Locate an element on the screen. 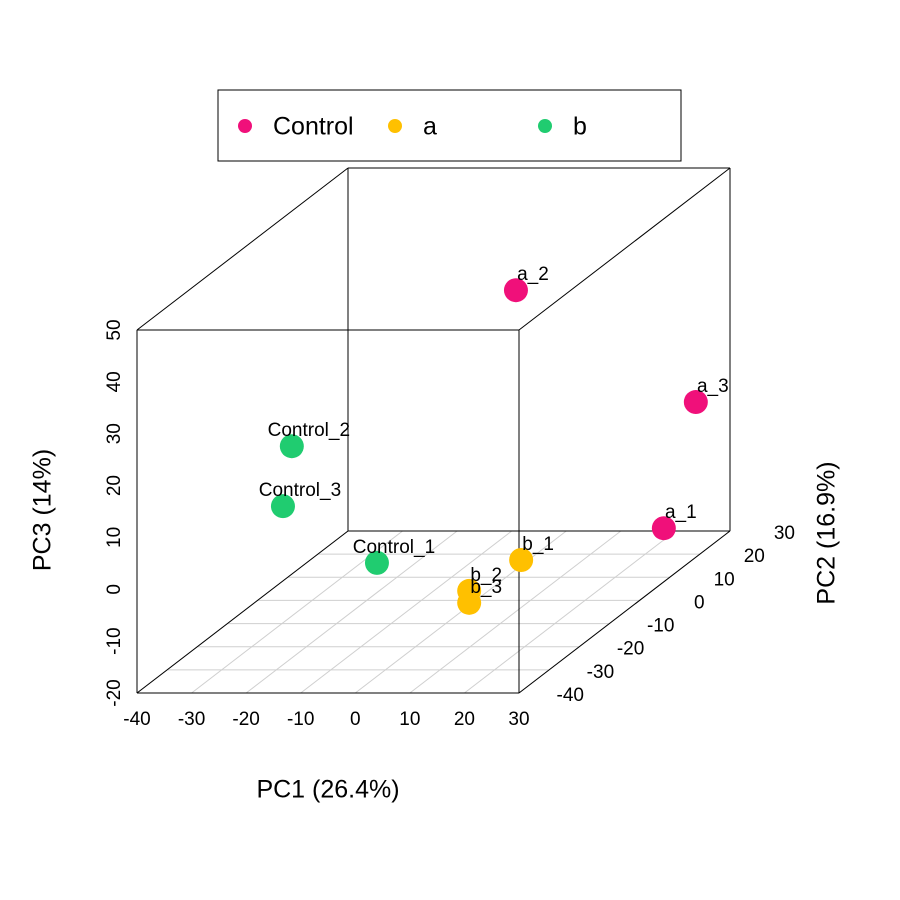 This screenshot has height=900, width=900. y-tick-label: 30 is located at coordinates (784, 533).